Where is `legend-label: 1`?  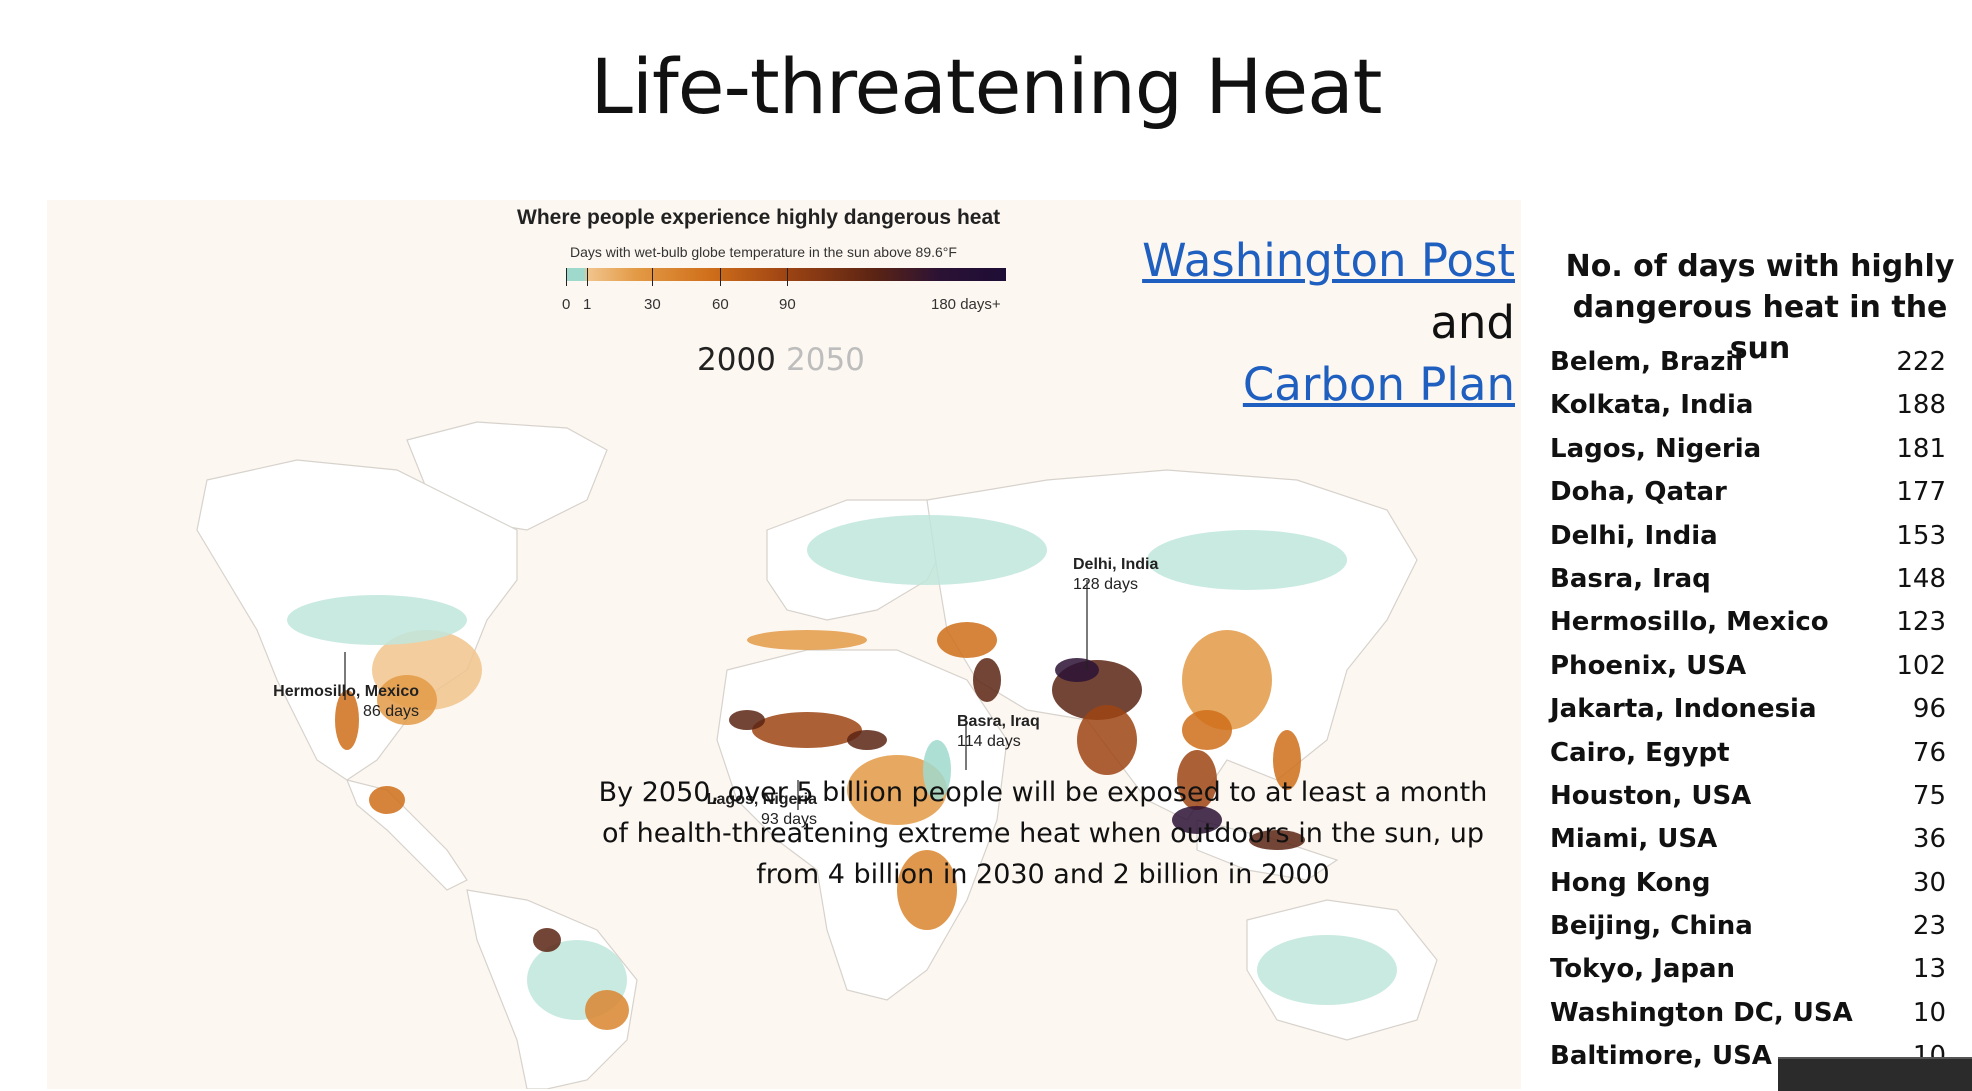 legend-label: 1 is located at coordinates (587, 304).